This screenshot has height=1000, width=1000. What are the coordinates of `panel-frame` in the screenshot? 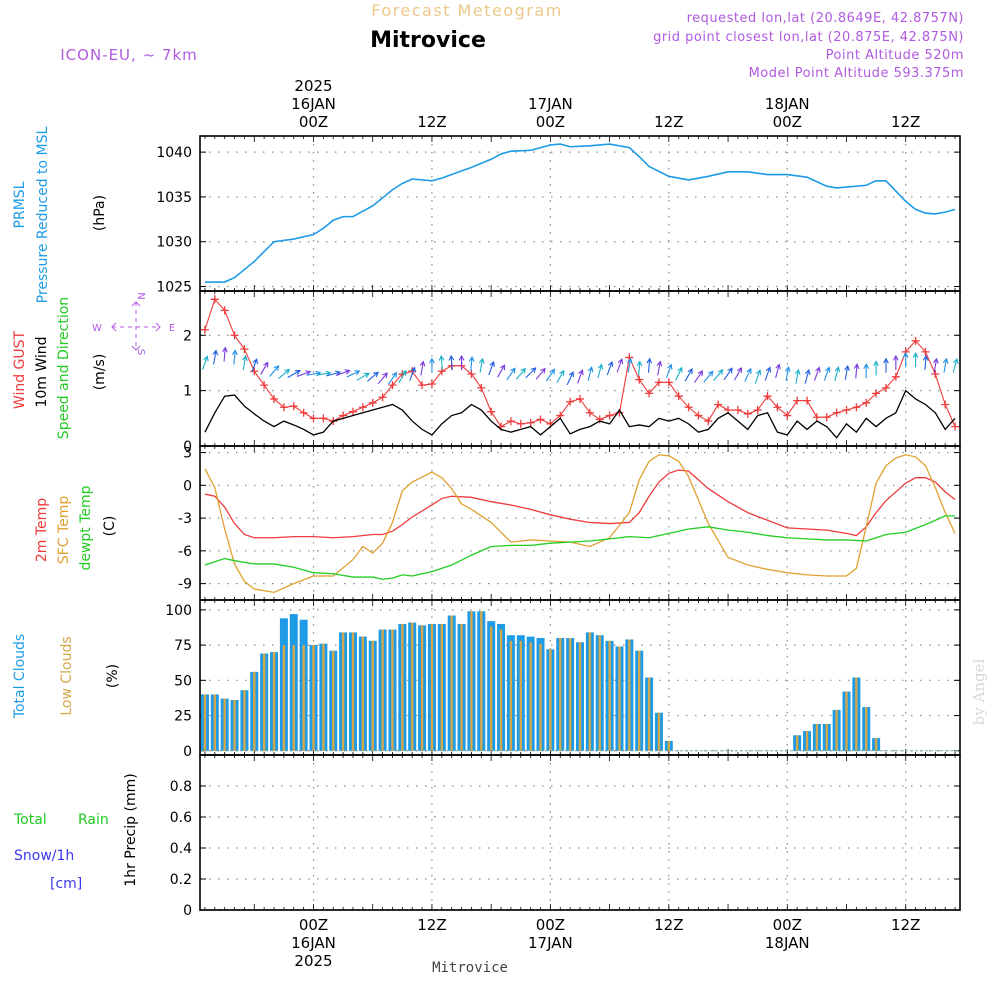 It's located at (580, 523).